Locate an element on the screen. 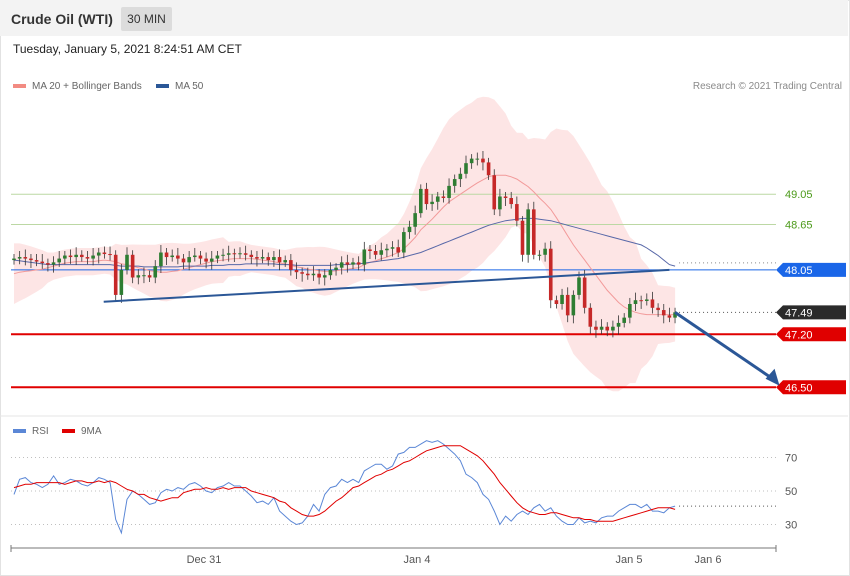 The height and width of the screenshot is (576, 850). legend-9ma: 9MA is located at coordinates (82, 431).